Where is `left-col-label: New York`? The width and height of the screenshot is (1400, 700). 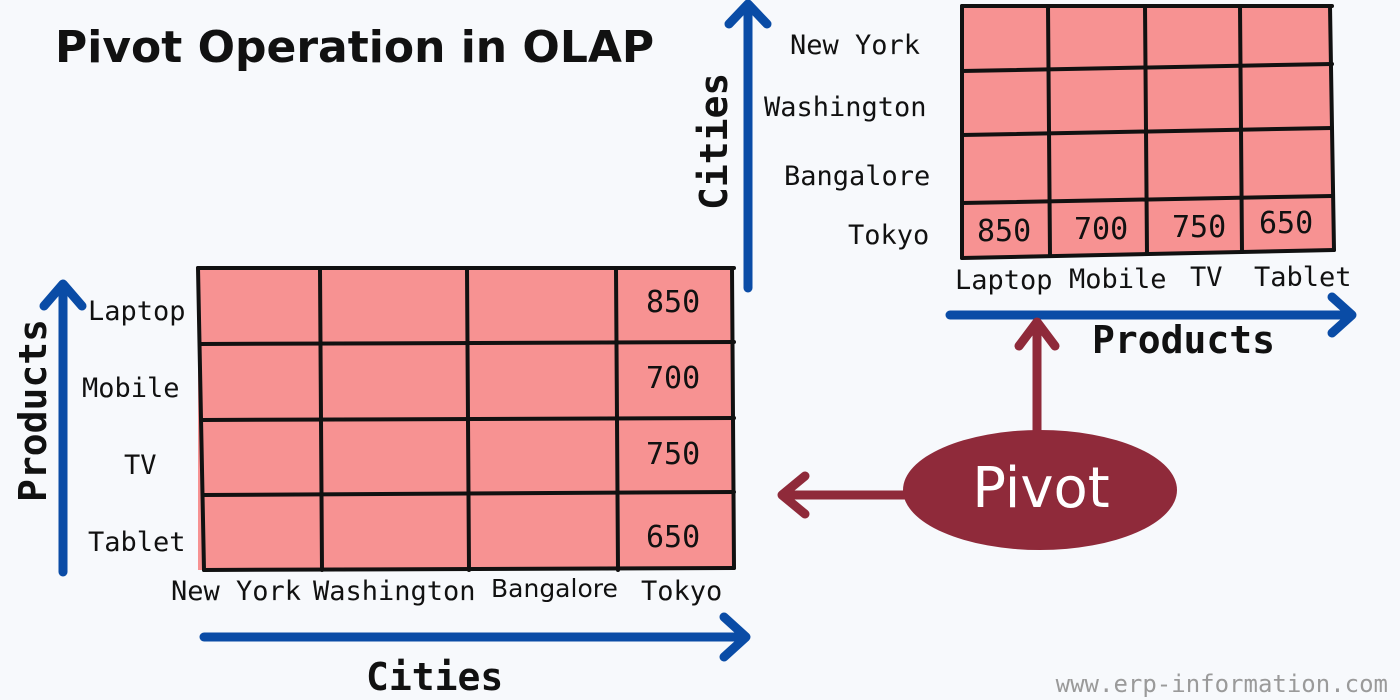 left-col-label: New York is located at coordinates (236, 591).